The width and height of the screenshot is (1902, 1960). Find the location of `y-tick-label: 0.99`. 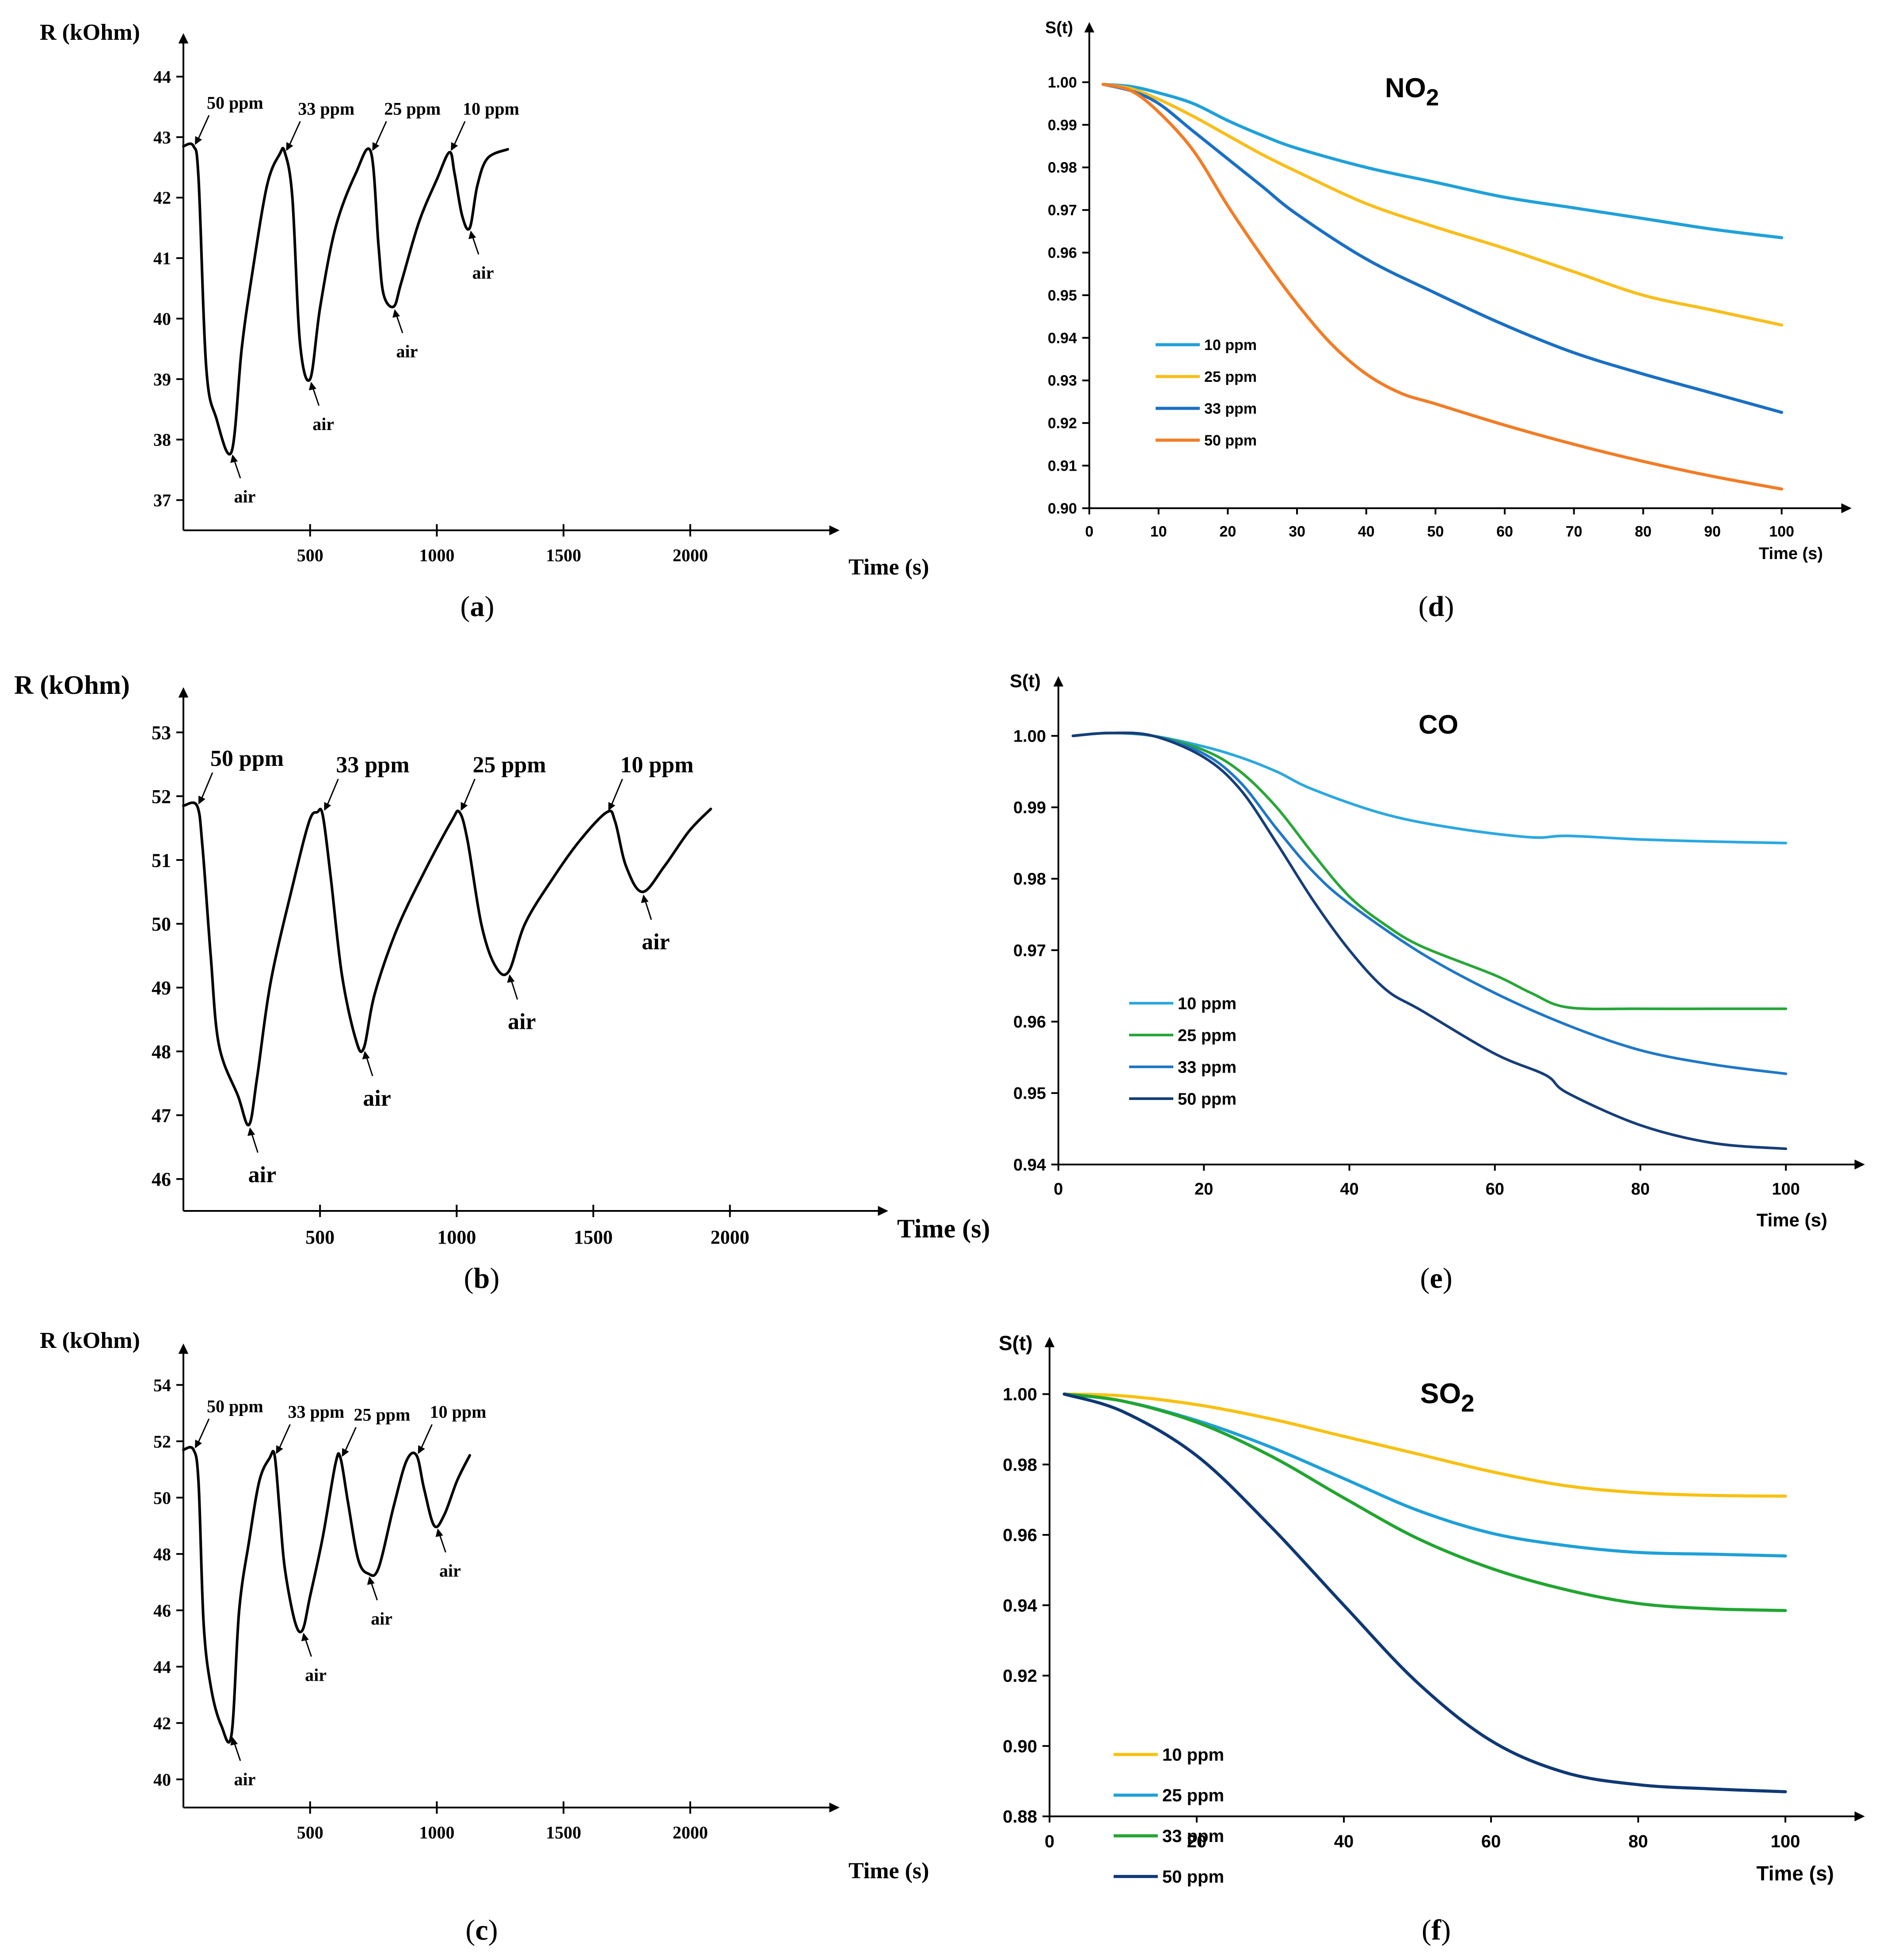

y-tick-label: 0.99 is located at coordinates (1029, 808).